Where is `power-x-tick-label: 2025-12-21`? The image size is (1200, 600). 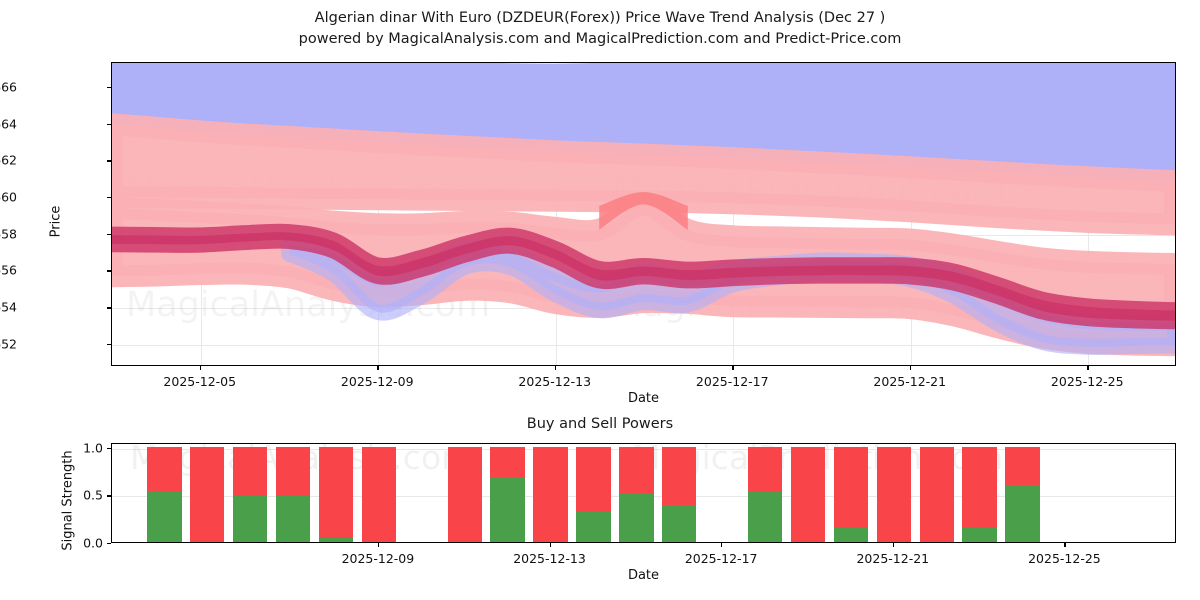
power-x-tick-label: 2025-12-21 is located at coordinates (893, 558).